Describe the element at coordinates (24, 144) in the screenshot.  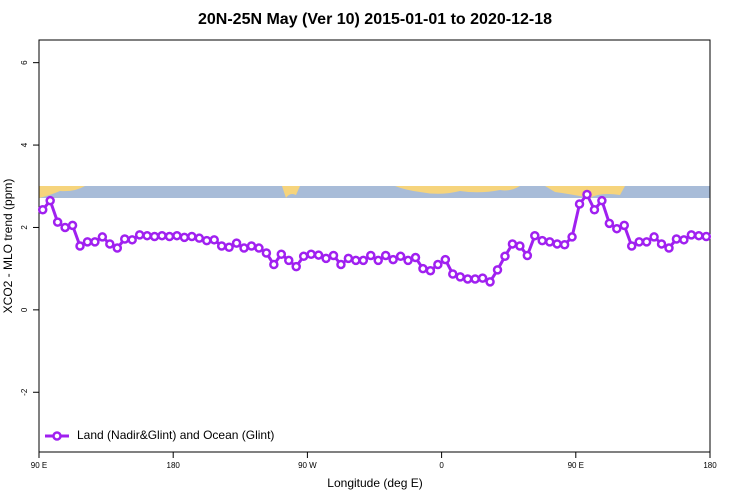
I see `y-tick-label: 4` at that location.